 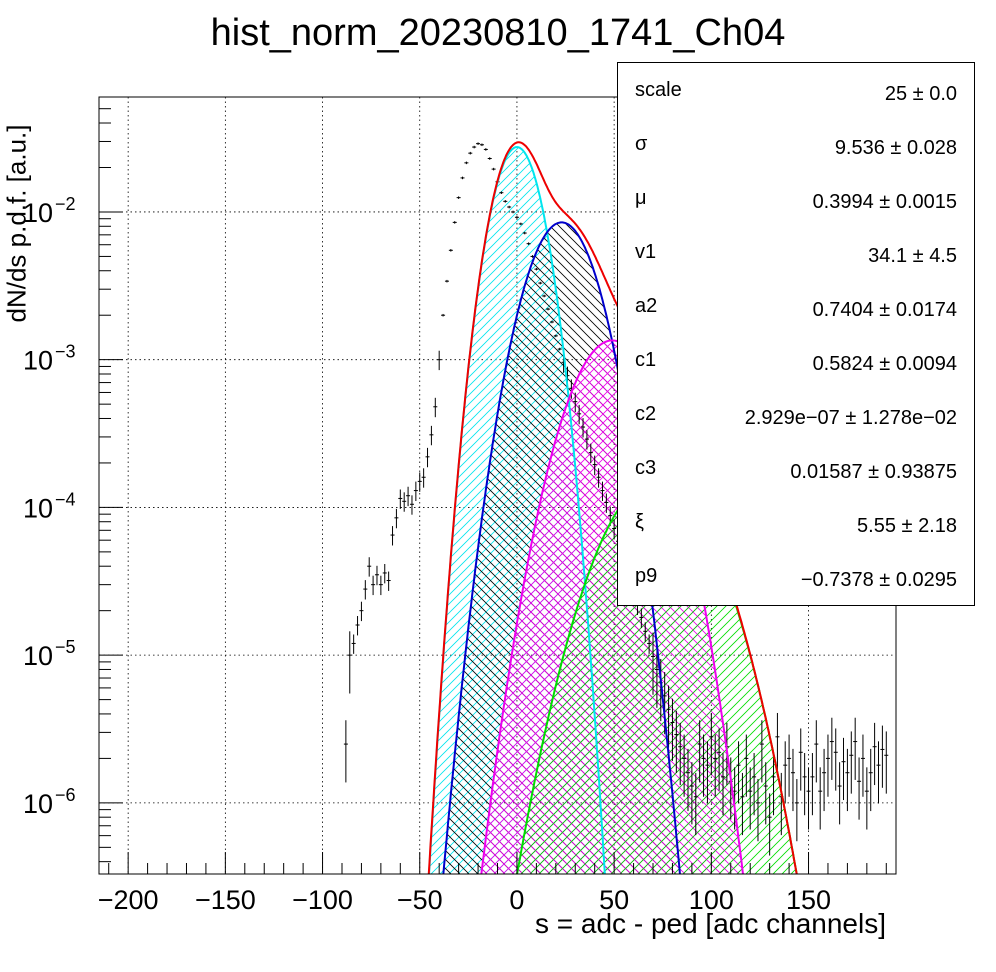 I want to click on stats-value: 34.1 ± 4.5, so click(x=912, y=256).